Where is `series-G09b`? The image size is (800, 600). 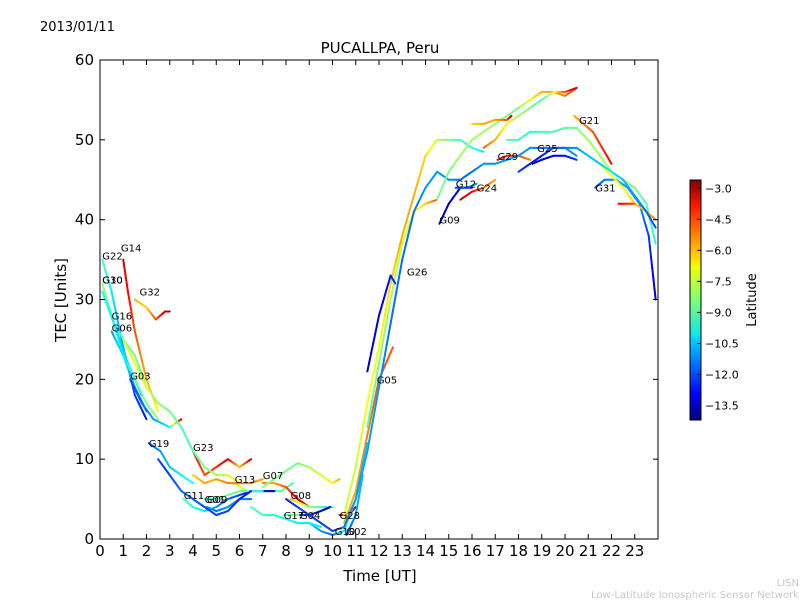 series-G09b is located at coordinates (455, 205).